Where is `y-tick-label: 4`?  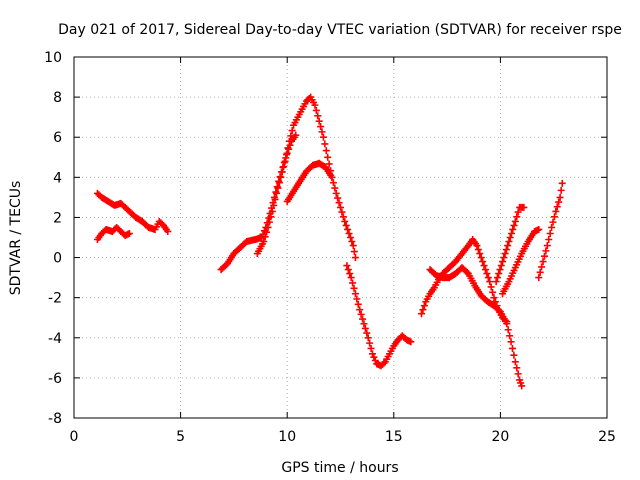 y-tick-label: 4 is located at coordinates (57, 178).